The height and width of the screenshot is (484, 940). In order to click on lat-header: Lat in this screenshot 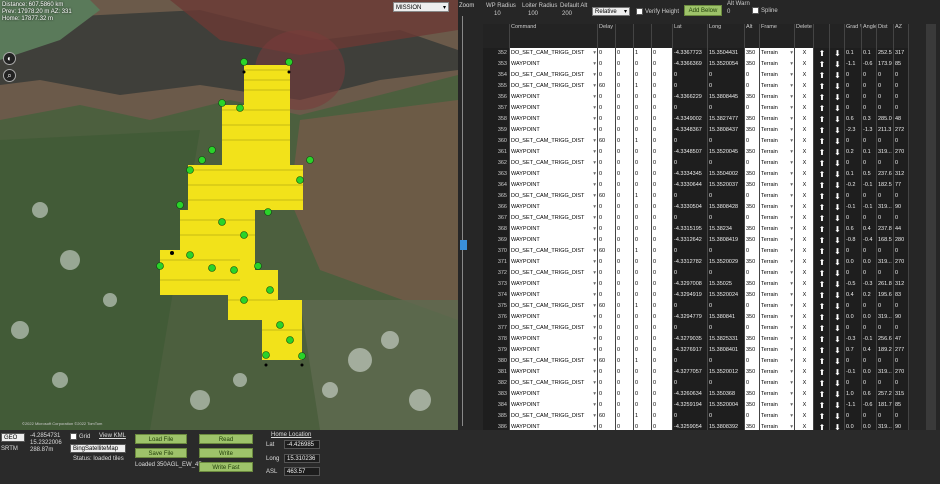, I will do `click(690, 36)`.